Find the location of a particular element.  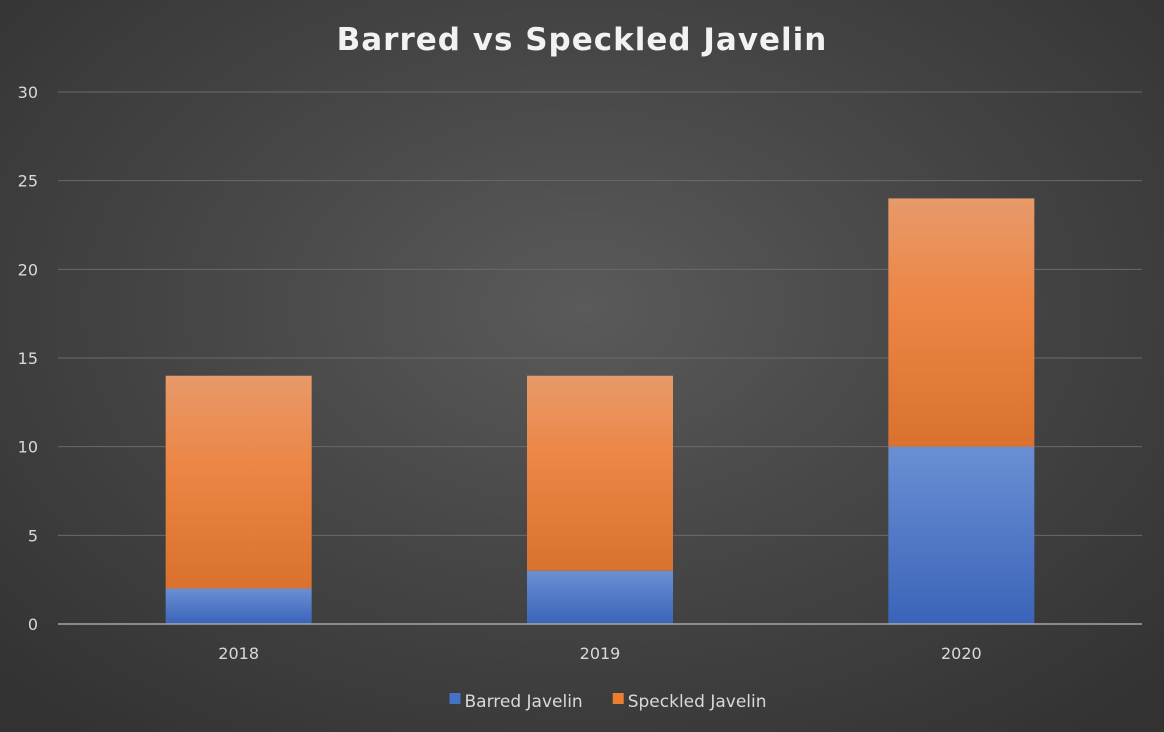

y-tick-label: 30 is located at coordinates (28, 92).